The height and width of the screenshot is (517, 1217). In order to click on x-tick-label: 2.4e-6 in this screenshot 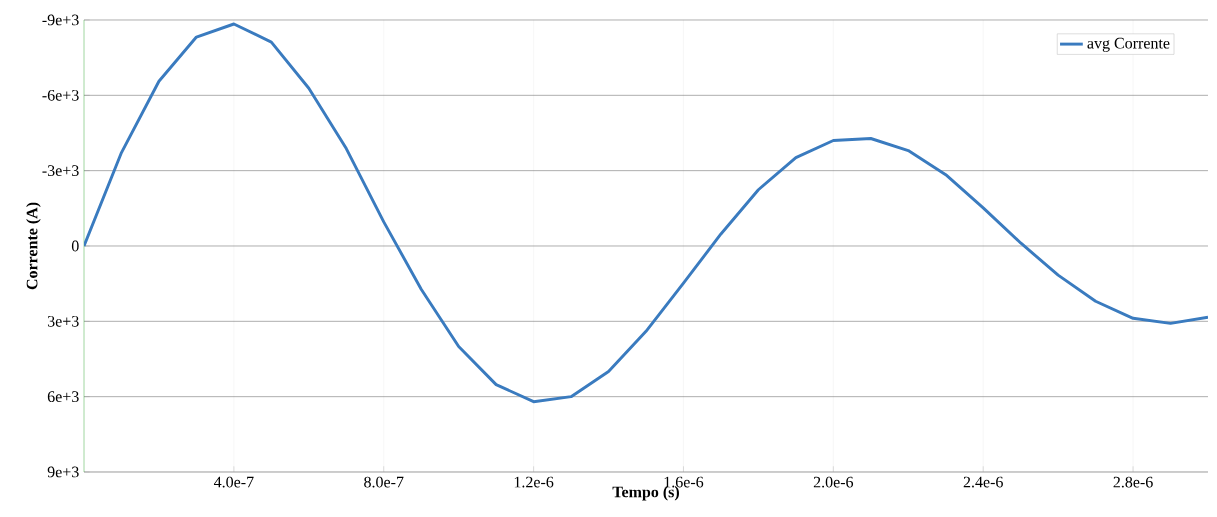, I will do `click(983, 482)`.